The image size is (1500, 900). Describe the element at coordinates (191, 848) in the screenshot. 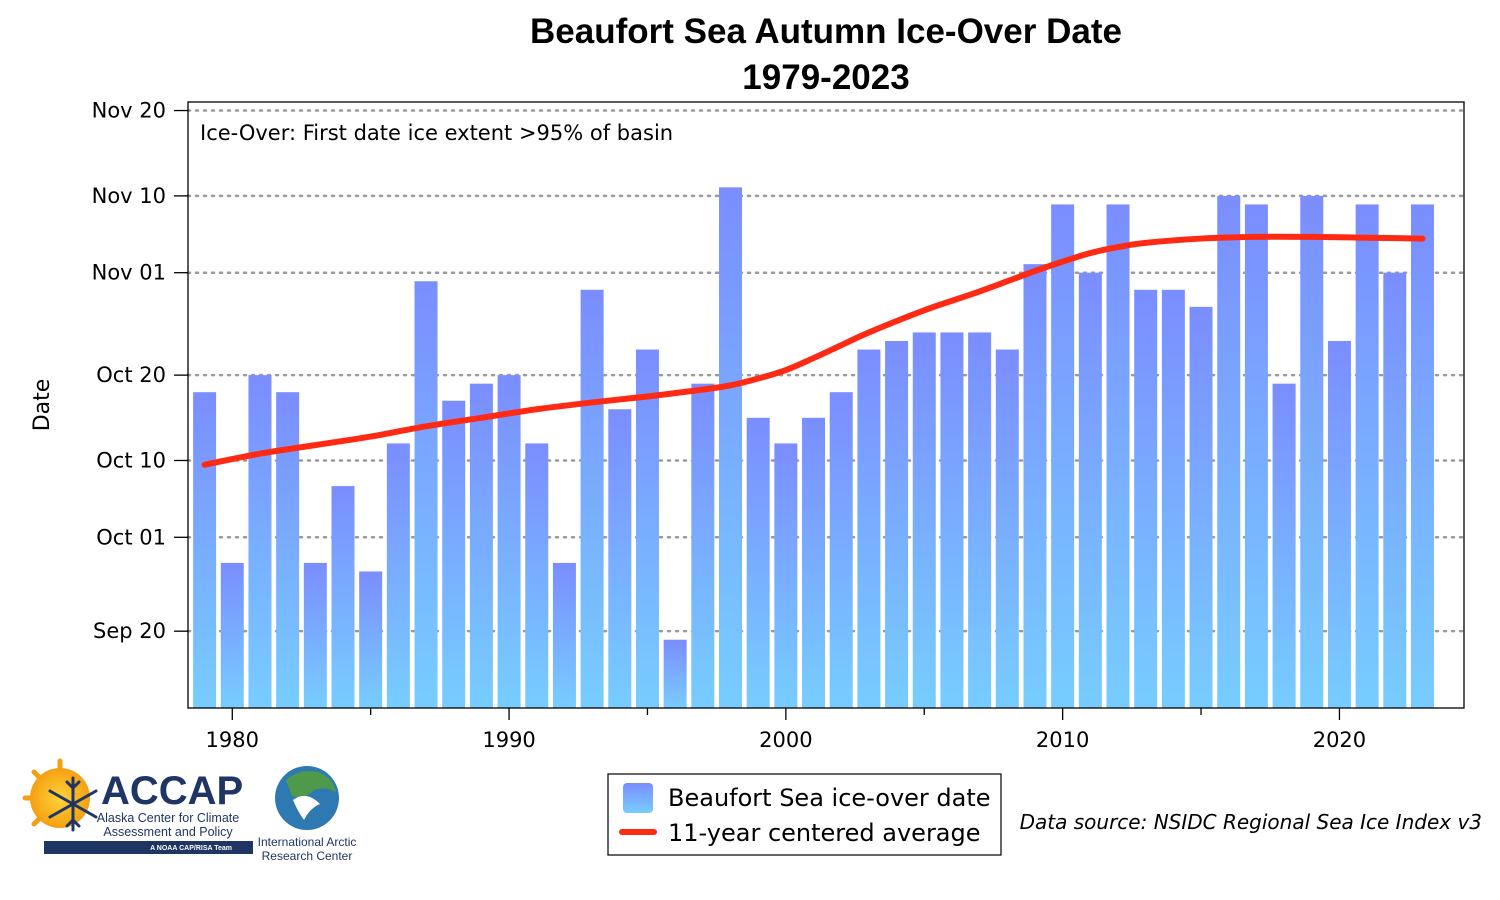

I see `accap-tag: A NOAA CAP/RISA Team` at that location.